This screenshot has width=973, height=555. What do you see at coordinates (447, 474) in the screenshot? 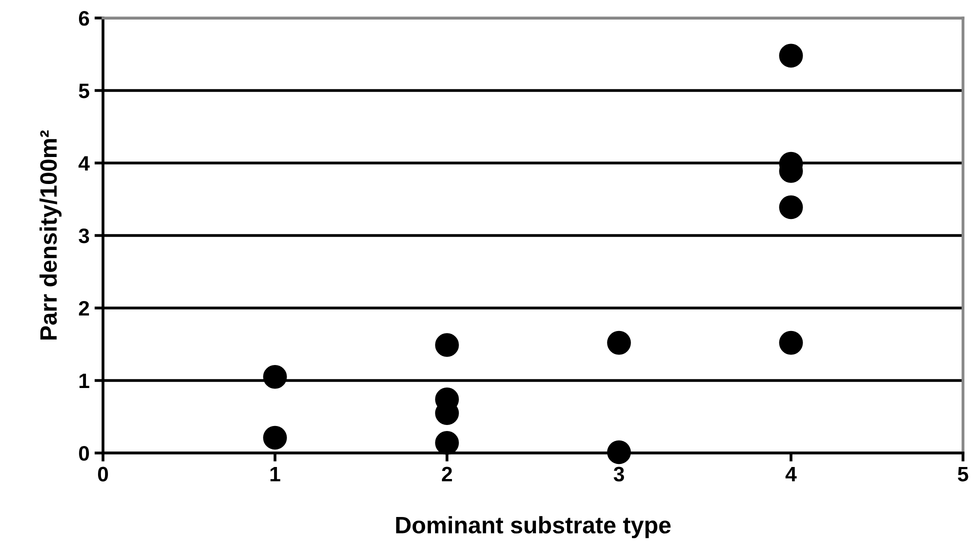
I see `x-tick-label: 2` at bounding box center [447, 474].